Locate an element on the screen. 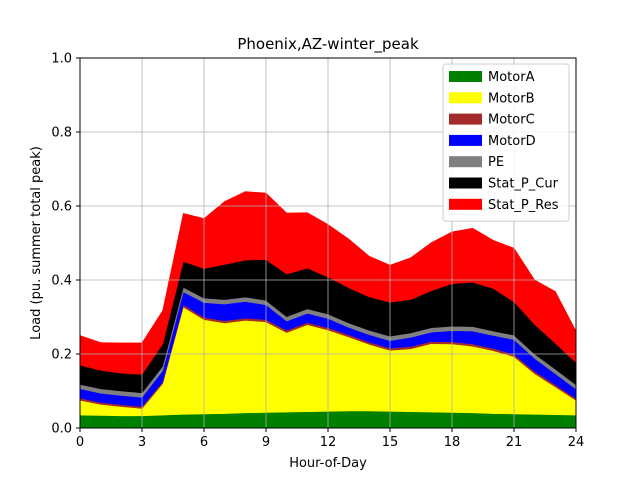  x-tick-label: 21 is located at coordinates (514, 442).